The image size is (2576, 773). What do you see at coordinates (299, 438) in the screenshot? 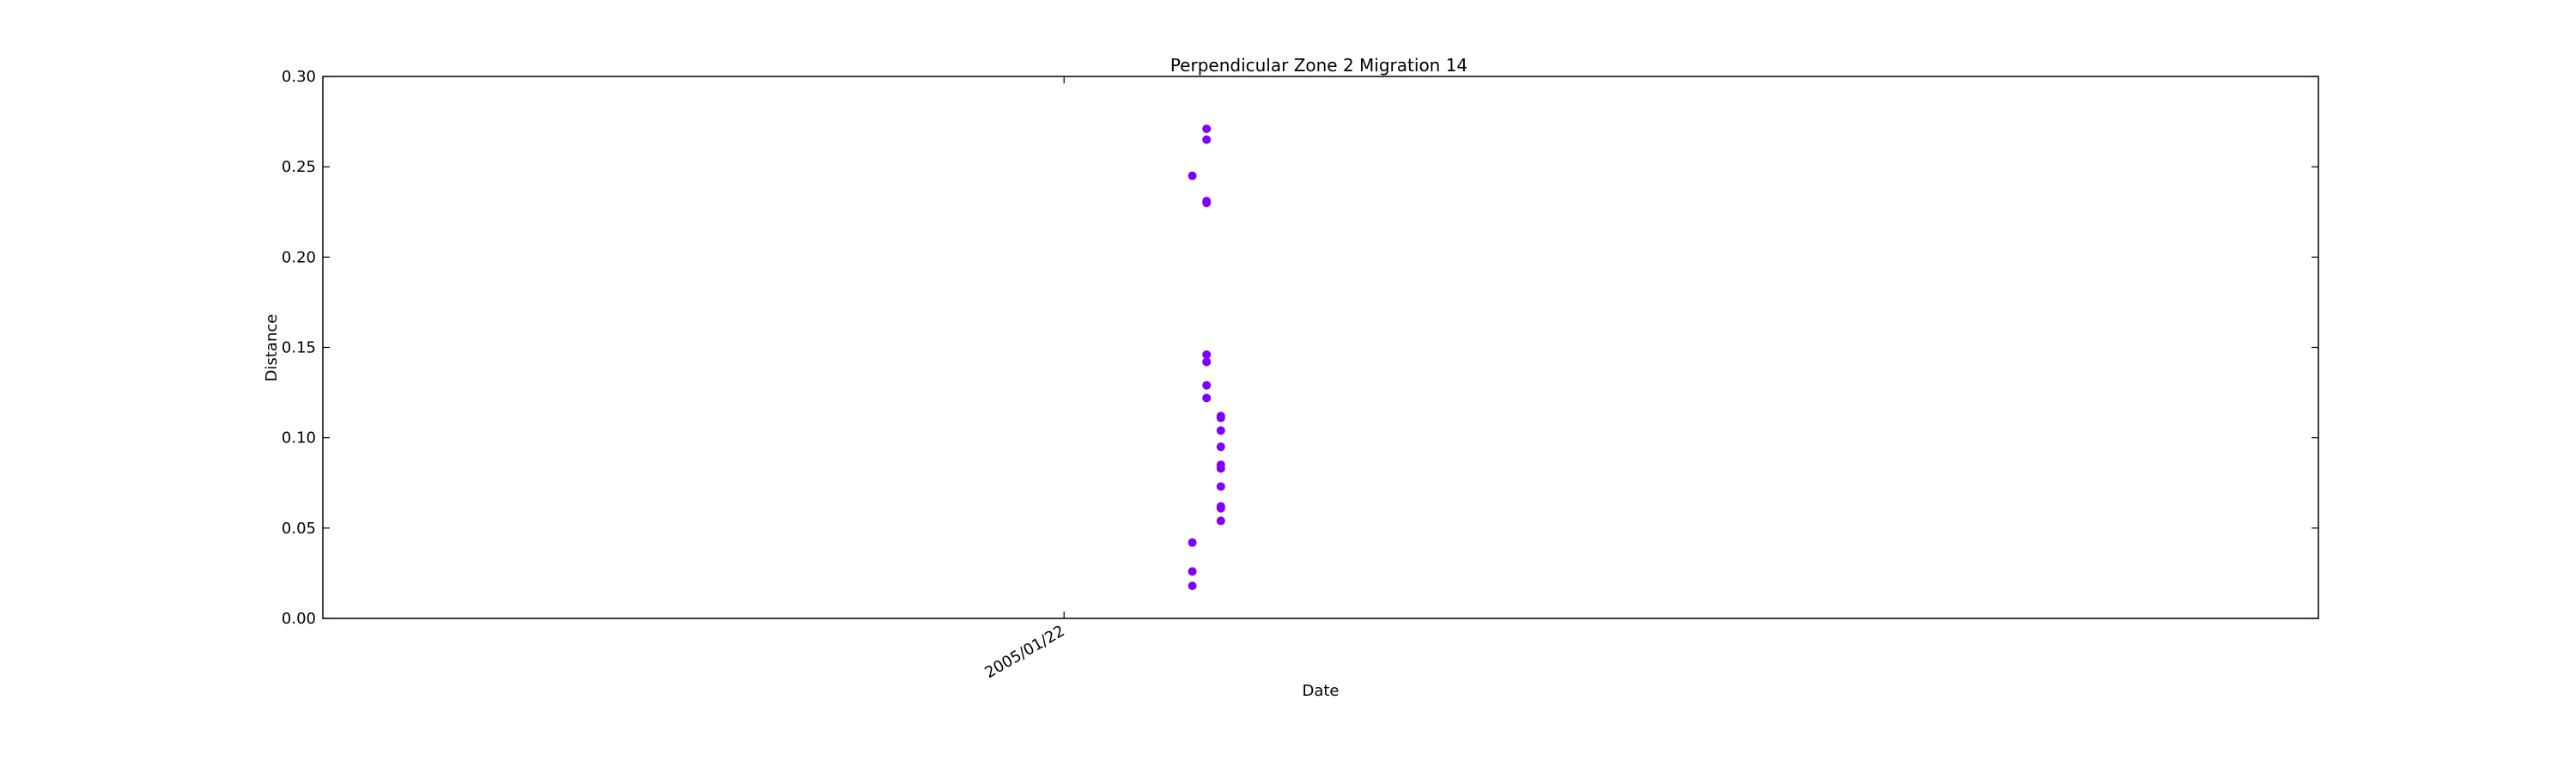
I see `y-tick-label: 0.10` at bounding box center [299, 438].